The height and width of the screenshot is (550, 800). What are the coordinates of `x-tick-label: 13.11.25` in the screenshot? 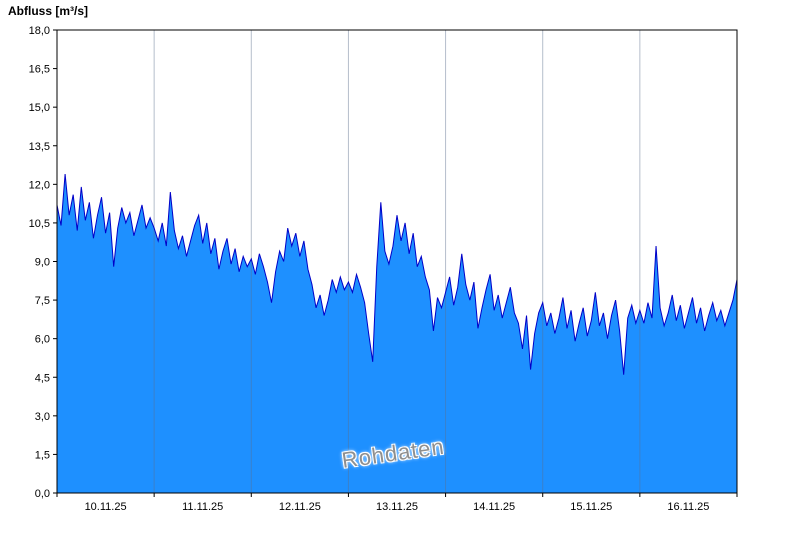 It's located at (397, 507).